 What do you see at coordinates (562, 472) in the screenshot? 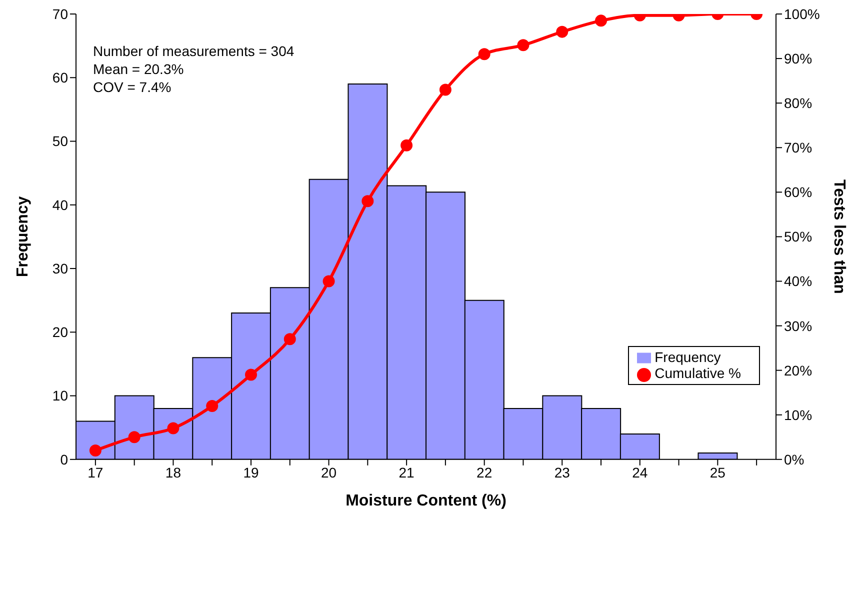
I see `x-tick-label: 23` at bounding box center [562, 472].